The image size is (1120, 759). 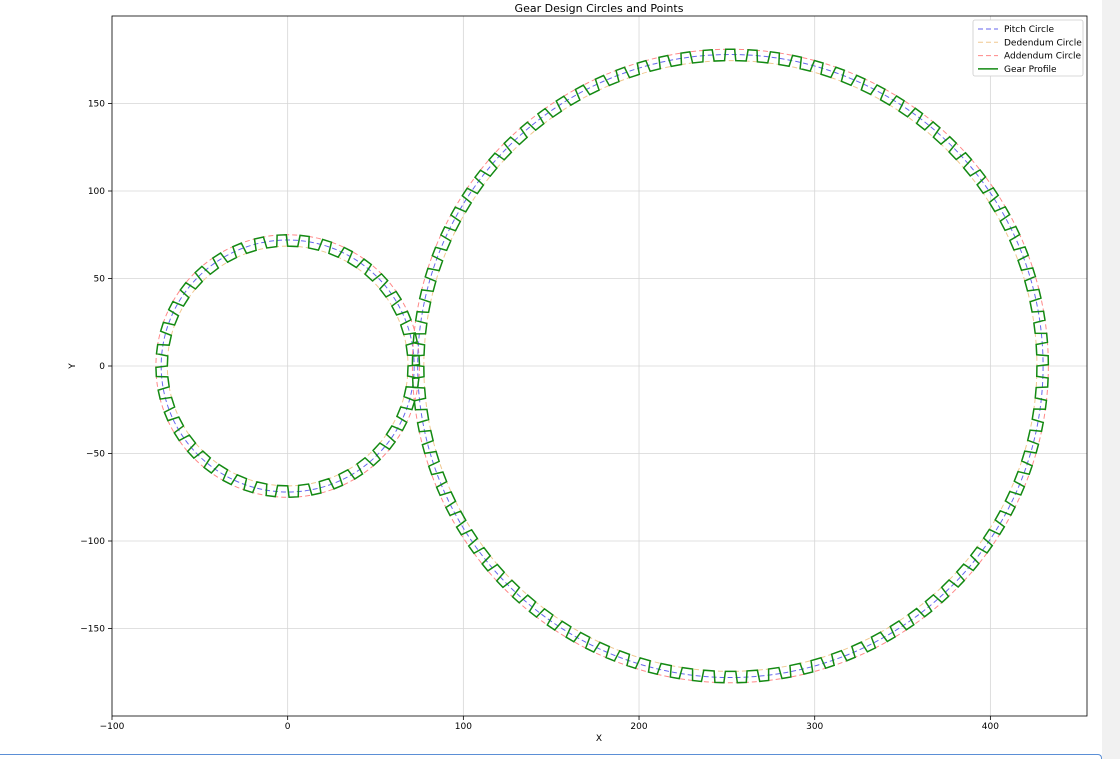 I want to click on y-tick-label: −50, so click(x=95, y=455).